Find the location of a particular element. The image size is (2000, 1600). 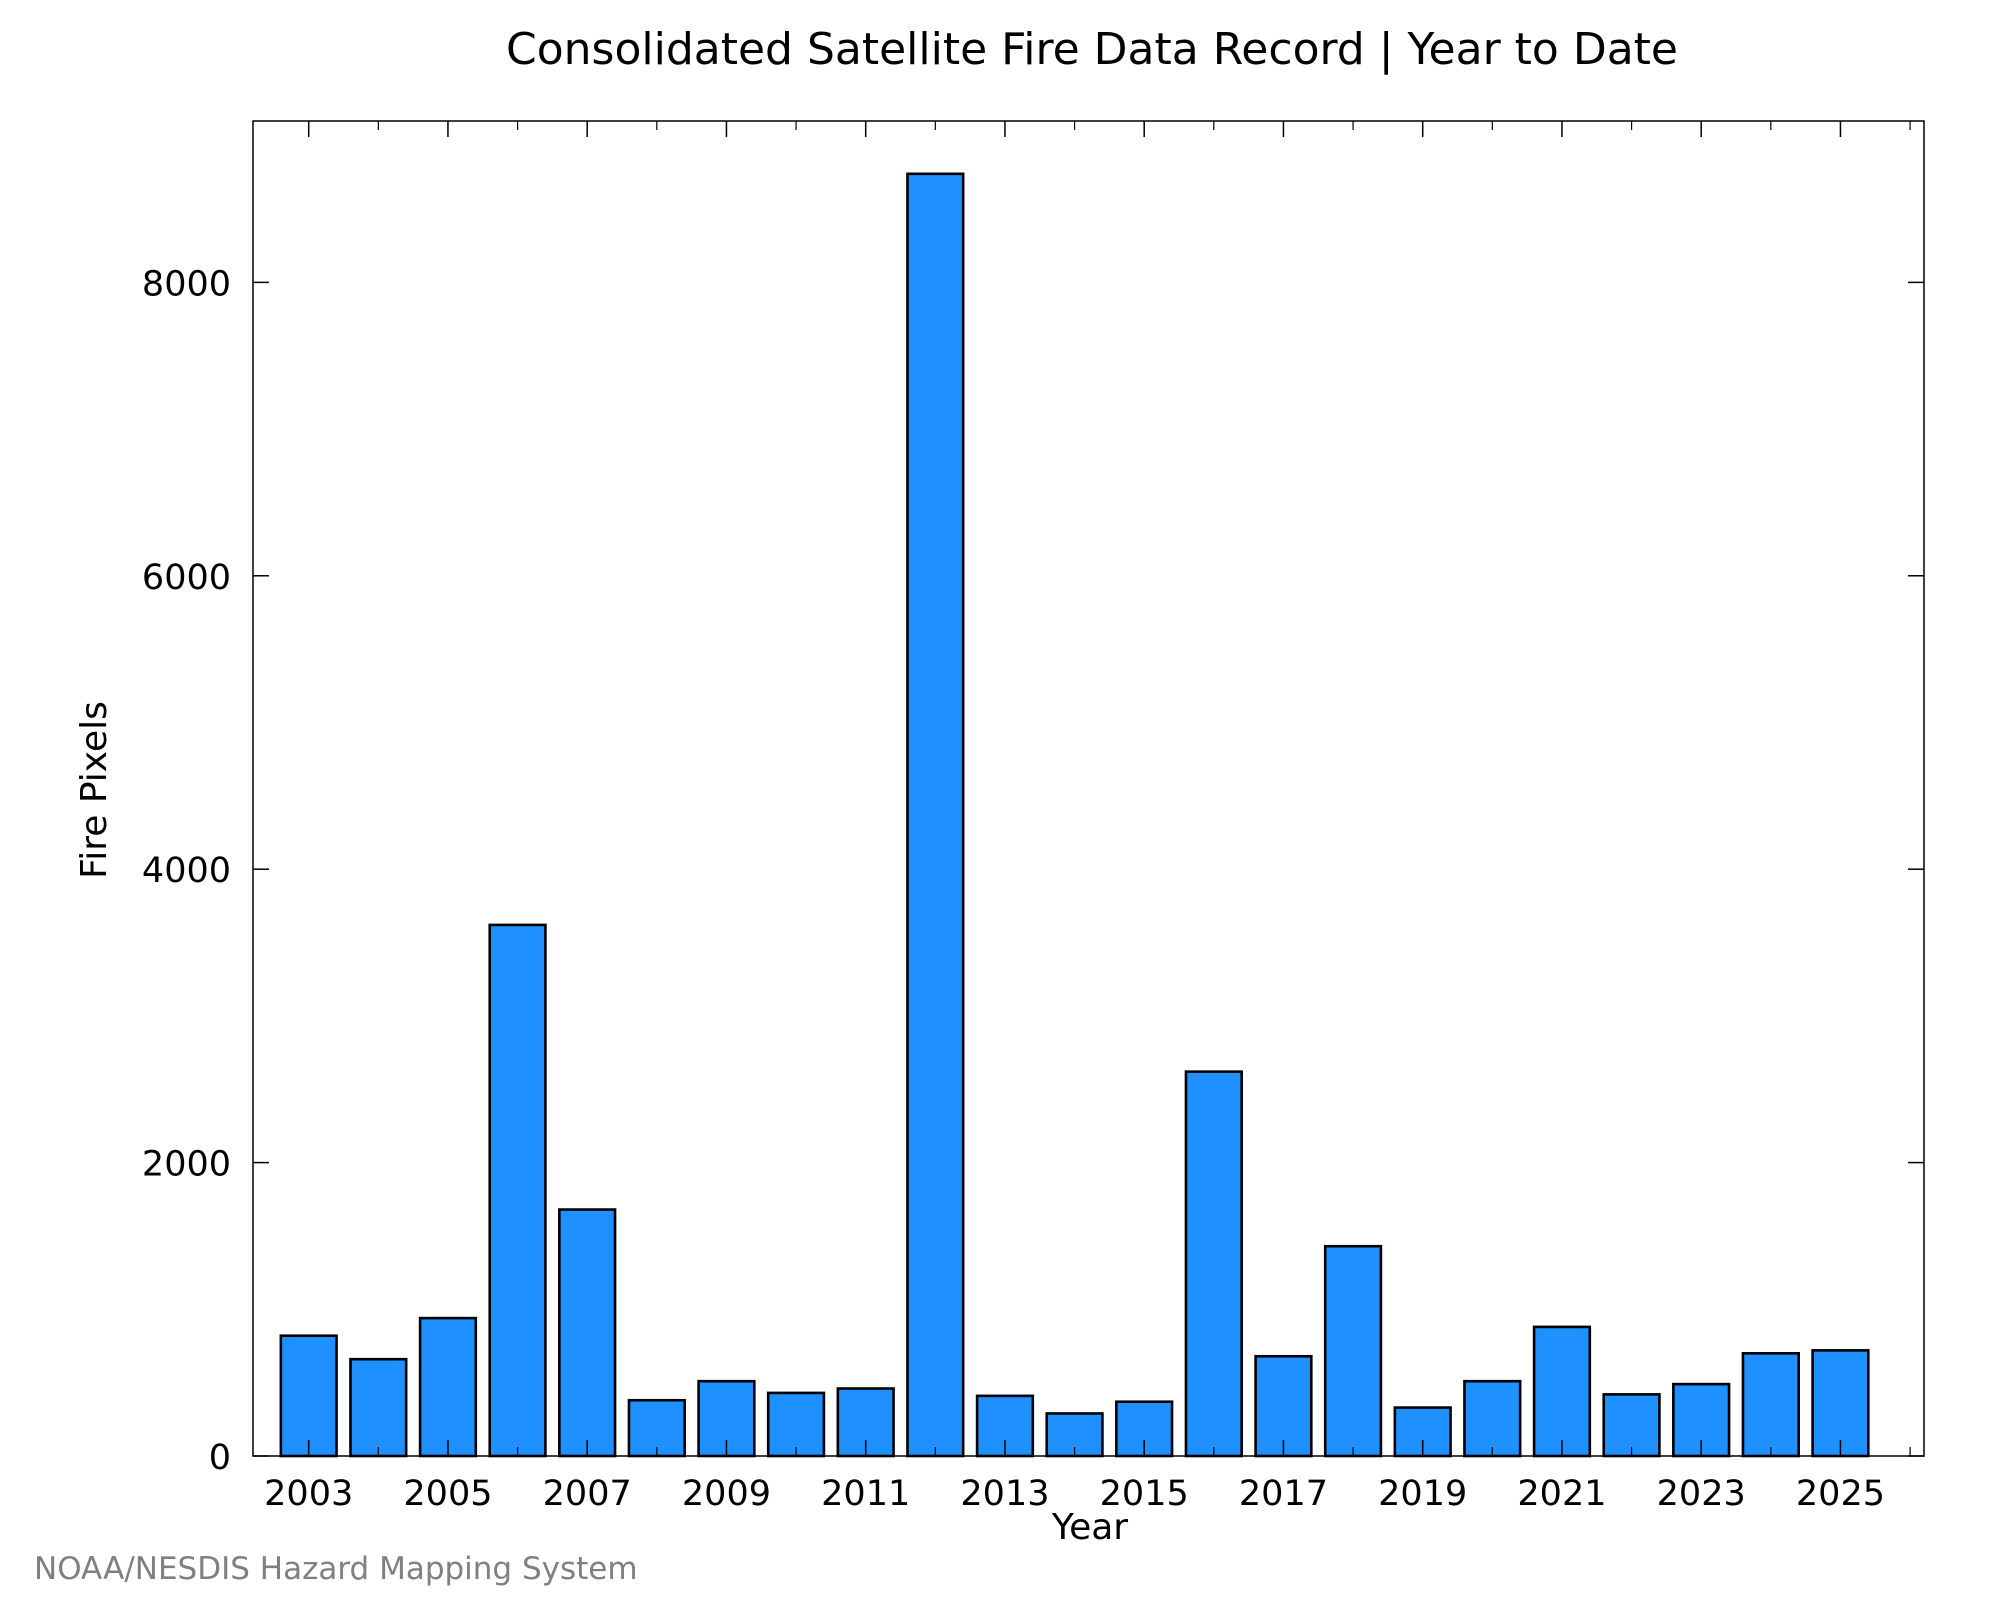

x-tick-label-2009: 2009 is located at coordinates (726, 1494).